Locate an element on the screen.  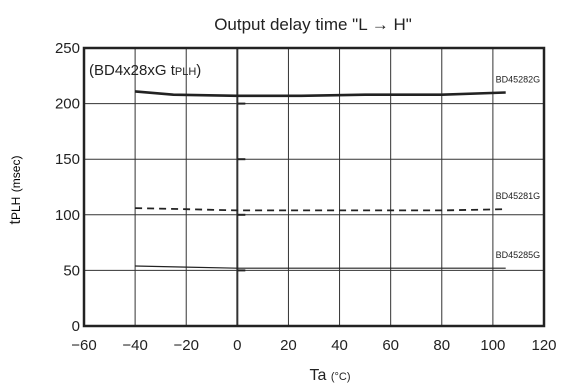
chart-note: (BD4x28xG tPLH) is located at coordinates (145, 70).